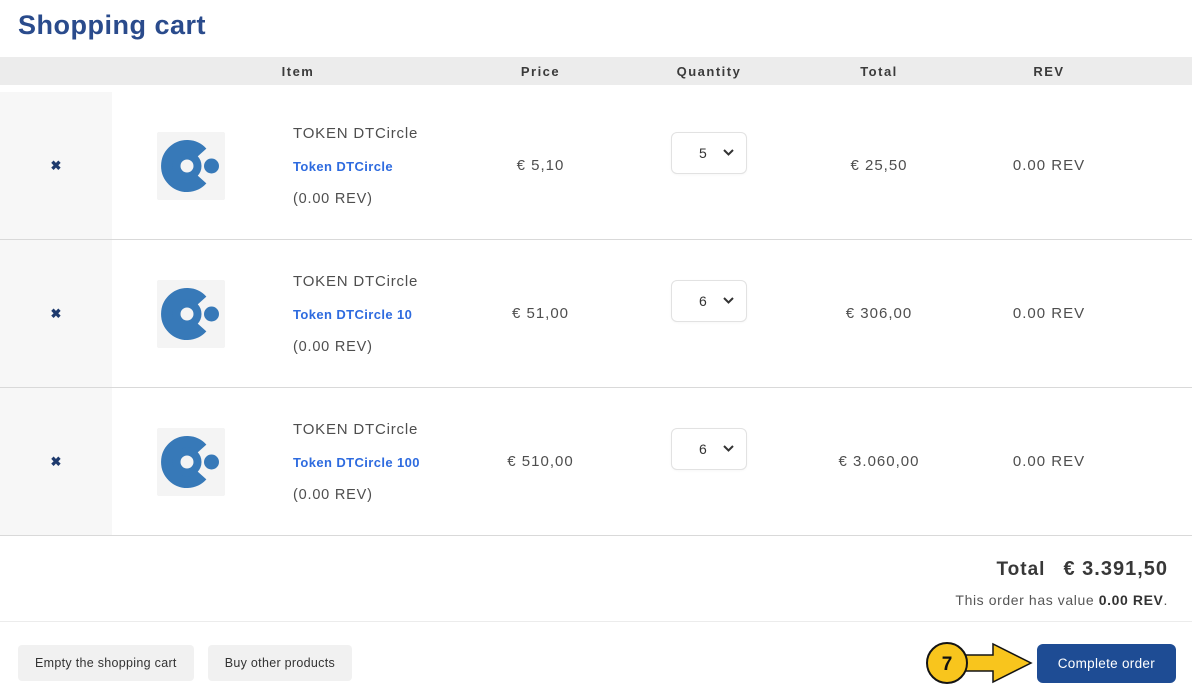 The image size is (1192, 690). What do you see at coordinates (280, 663) in the screenshot?
I see `buy-other-products-button: Buy other products` at bounding box center [280, 663].